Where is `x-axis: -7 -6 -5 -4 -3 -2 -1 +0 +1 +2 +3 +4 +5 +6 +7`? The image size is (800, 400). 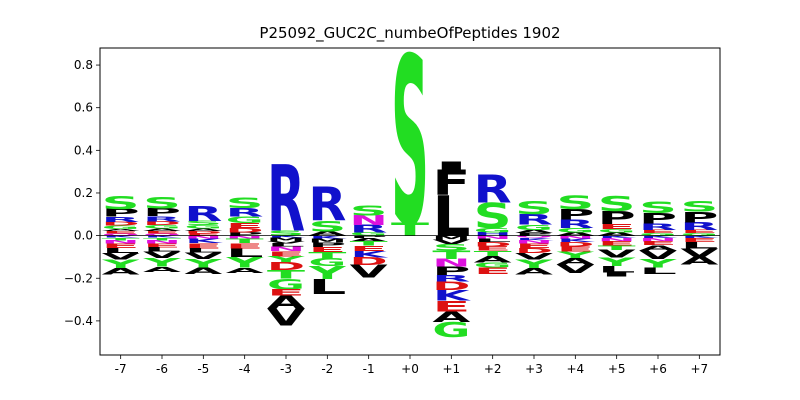
x-axis: -7 -6 -5 -4 -3 -2 -1 +0 +1 +2 +3 +4 +5 +6 +7 is located at coordinates (411, 365).